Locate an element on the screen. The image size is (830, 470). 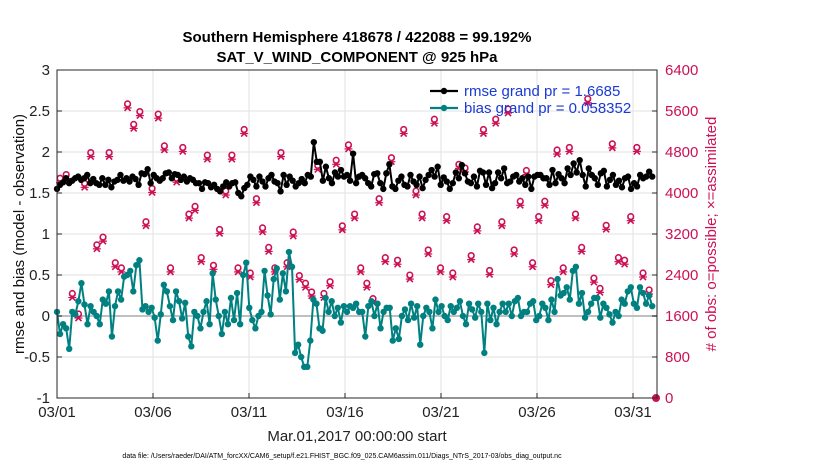
x-tick-label: 03/16 is located at coordinates (345, 412).